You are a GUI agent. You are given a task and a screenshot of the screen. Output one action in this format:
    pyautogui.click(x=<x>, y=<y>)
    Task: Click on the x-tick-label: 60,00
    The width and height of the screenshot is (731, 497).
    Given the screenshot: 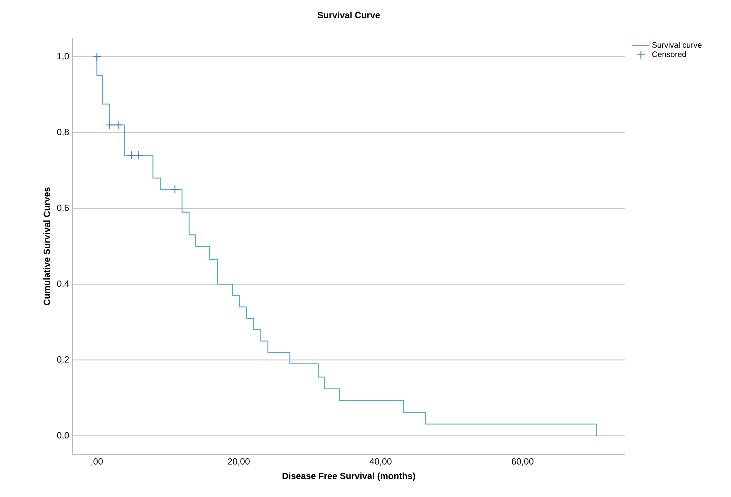 What is the action you would take?
    pyautogui.click(x=523, y=462)
    